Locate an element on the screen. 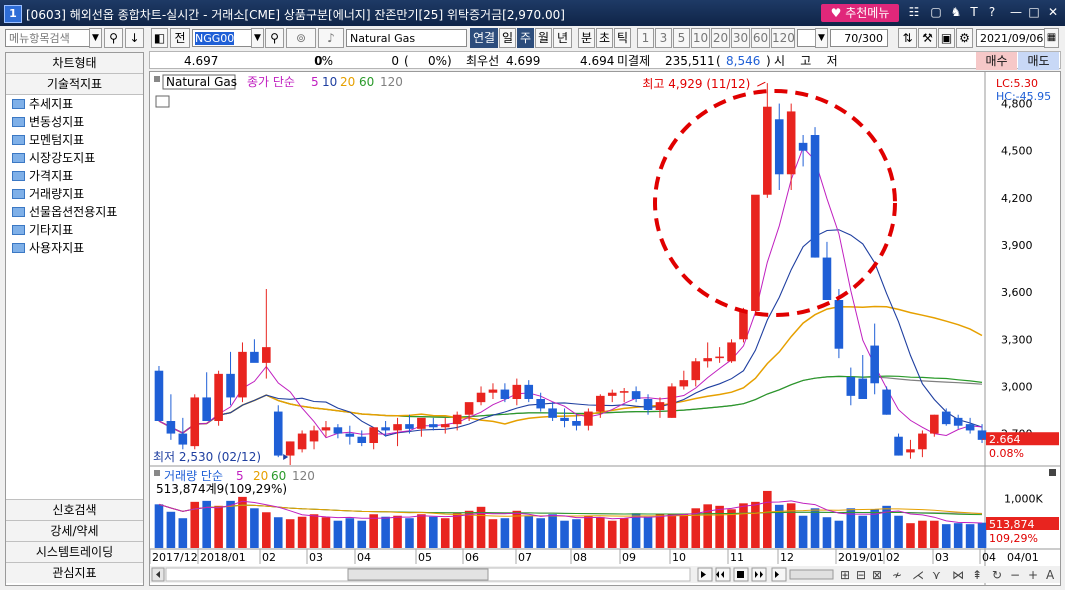  minimize-icon: — is located at coordinates (1016, 12).